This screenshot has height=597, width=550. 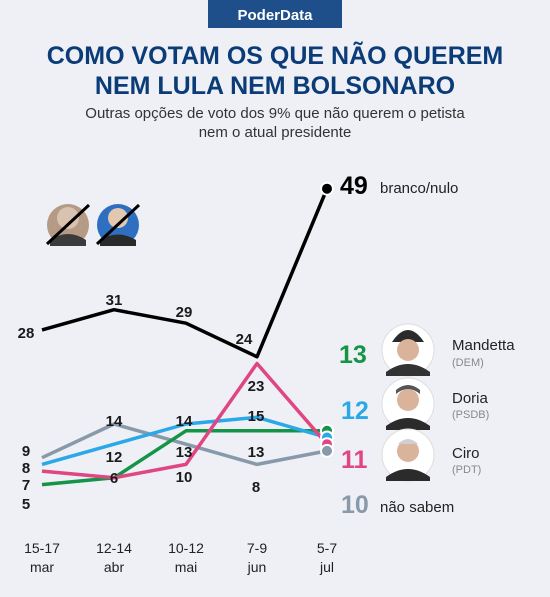 What do you see at coordinates (275, 55) in the screenshot?
I see `title-line-1: COMO VOTAM OS QUE NÃO QUEREM` at bounding box center [275, 55].